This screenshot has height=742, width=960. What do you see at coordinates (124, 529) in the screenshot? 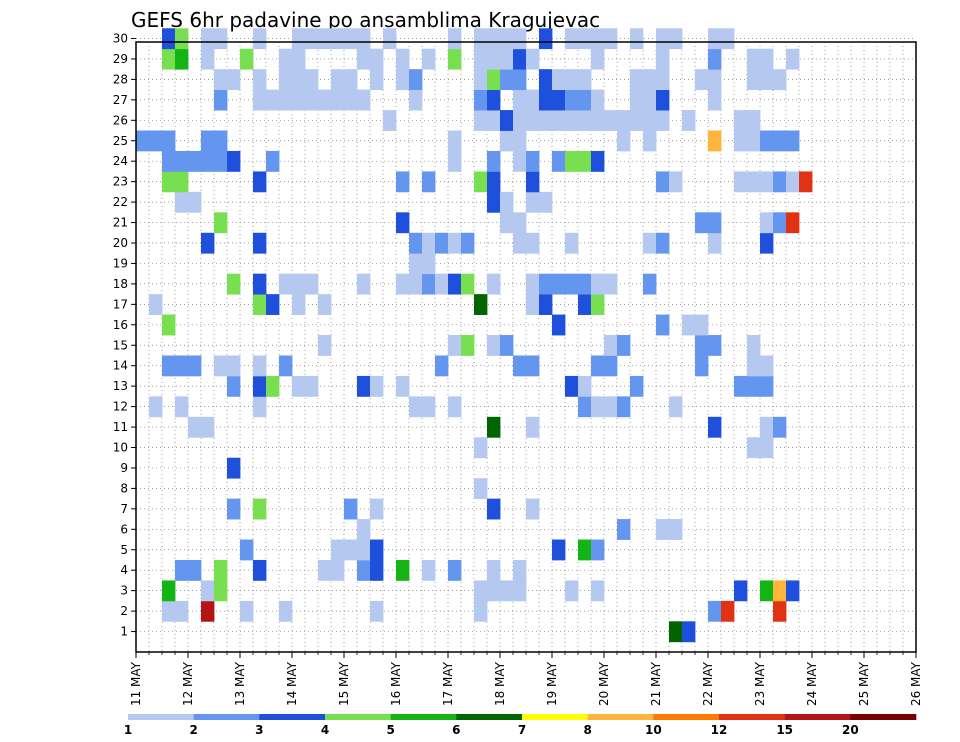
I see `y-tick-label: 6` at bounding box center [124, 529].